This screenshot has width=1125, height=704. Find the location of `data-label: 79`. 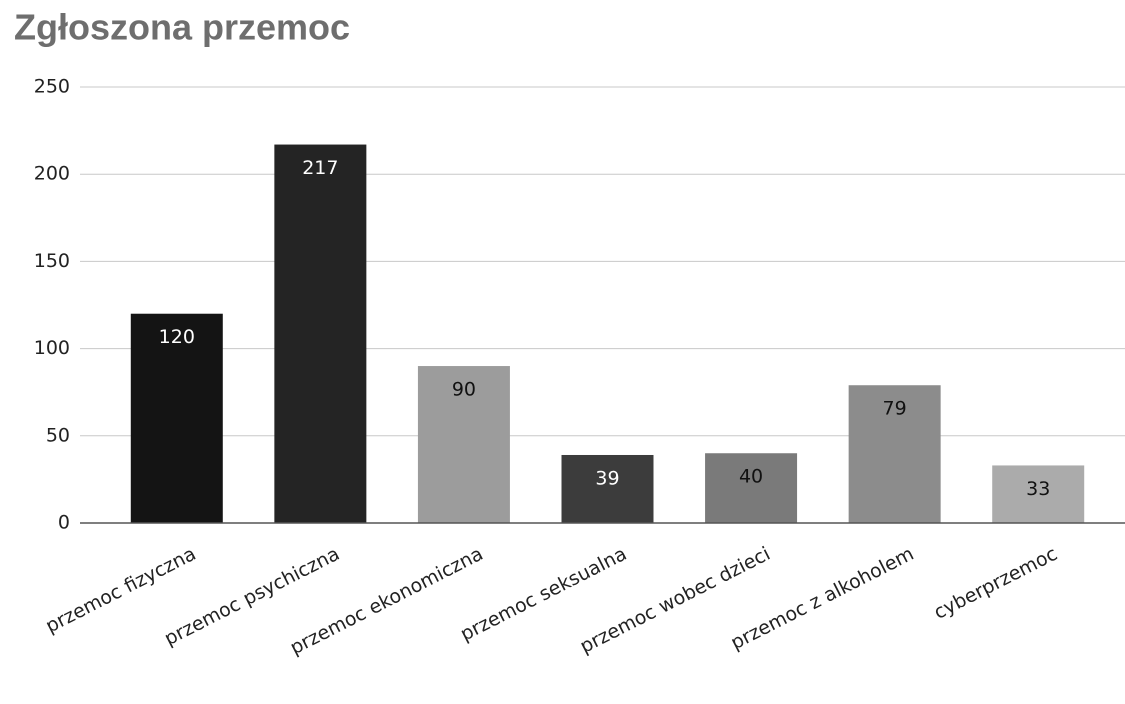

data-label: 79 is located at coordinates (895, 409).